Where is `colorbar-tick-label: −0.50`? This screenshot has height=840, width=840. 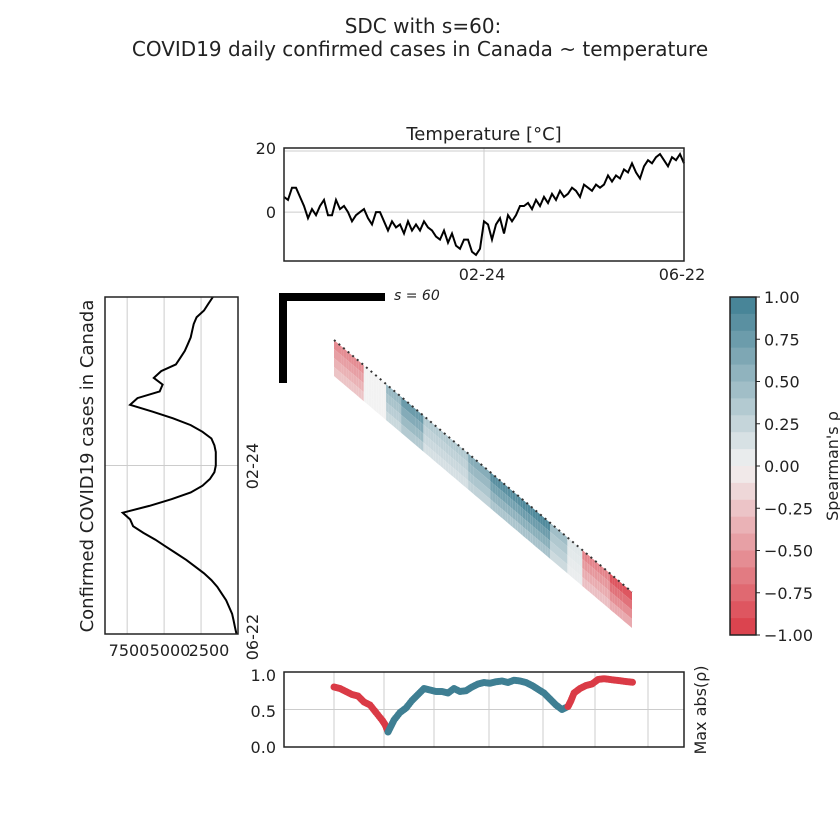
colorbar-tick-label: −0.50 is located at coordinates (788, 551).